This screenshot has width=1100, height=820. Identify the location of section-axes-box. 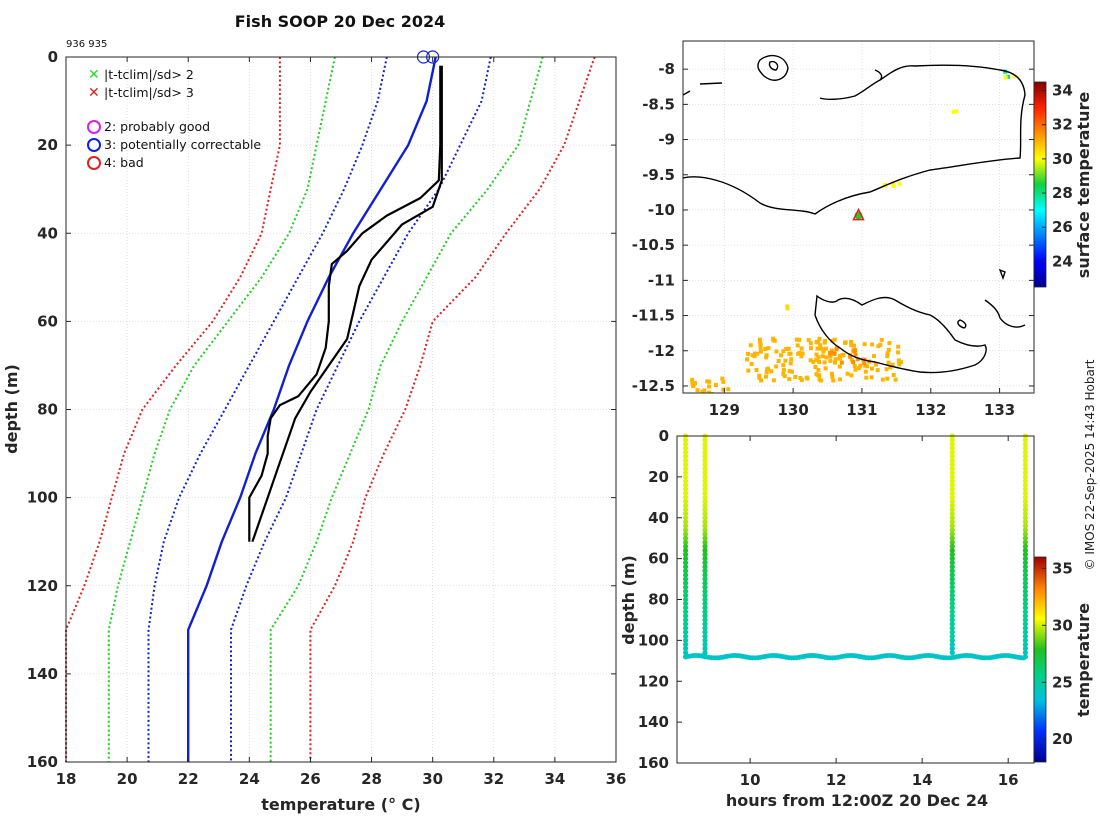
(855, 599).